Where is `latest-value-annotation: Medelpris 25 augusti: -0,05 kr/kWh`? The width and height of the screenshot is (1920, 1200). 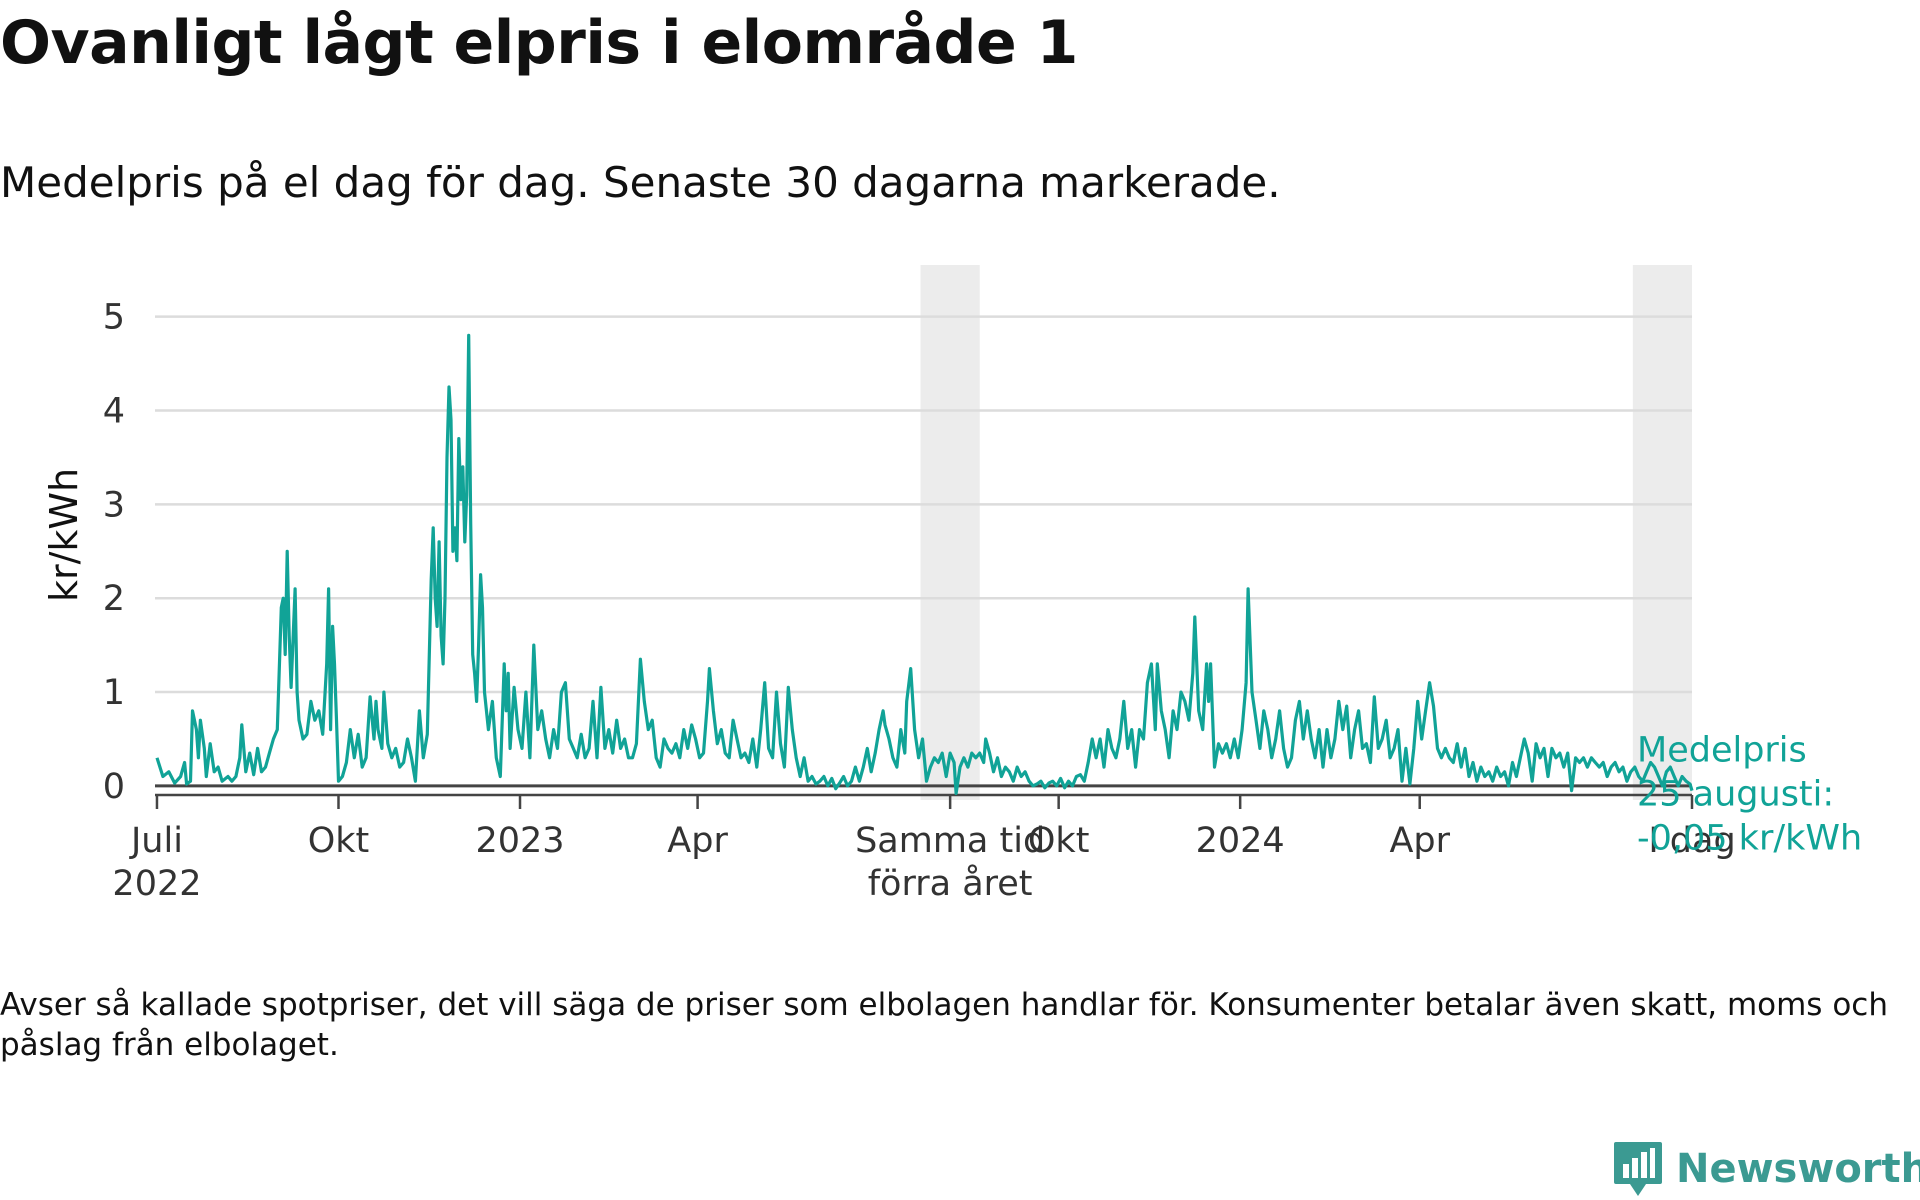 latest-value-annotation: Medelpris 25 augusti: -0,05 kr/kWh is located at coordinates (1749, 795).